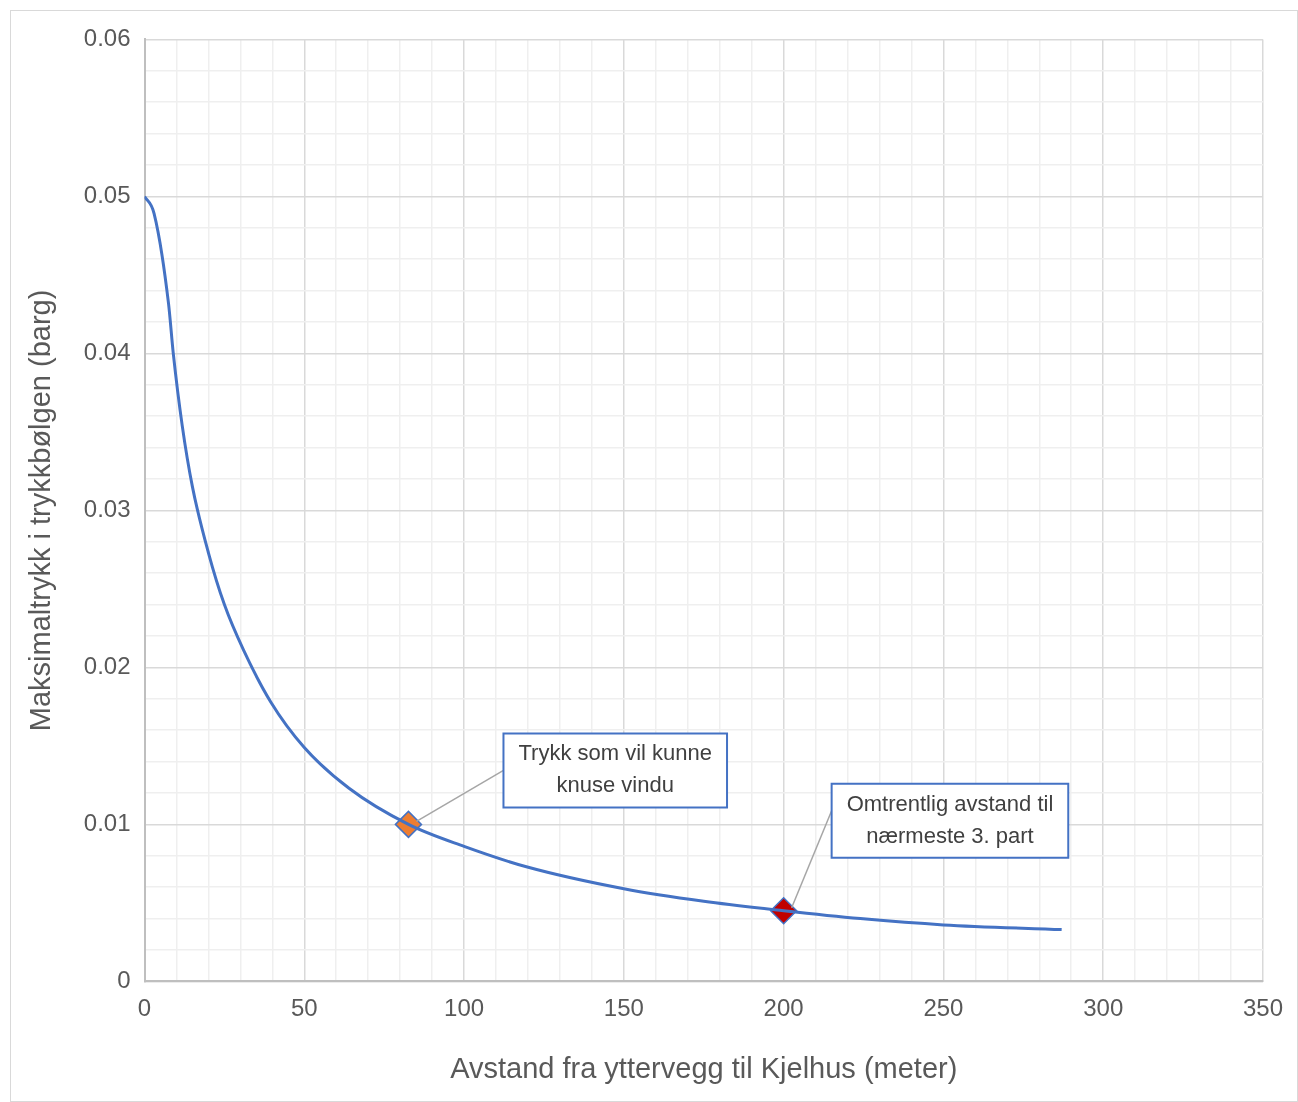 The height and width of the screenshot is (1102, 1298). Describe the element at coordinates (623, 1008) in the screenshot. I see `x-tick-label: 150` at that location.